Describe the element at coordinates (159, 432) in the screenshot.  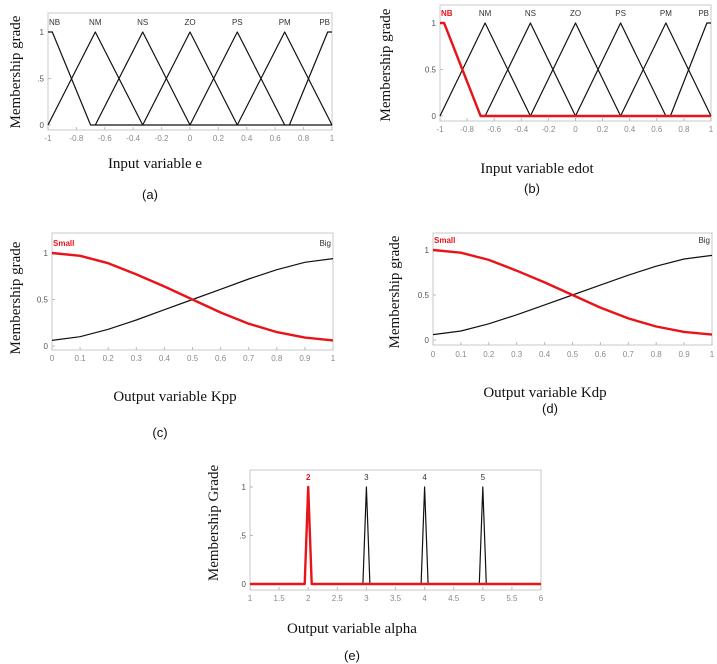
I see `subfigure-caption: (c)` at that location.